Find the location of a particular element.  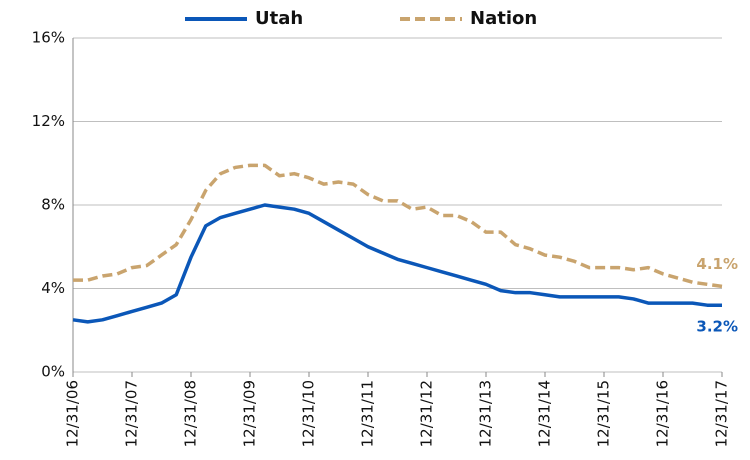

x-tick-label: 12/31/14 is located at coordinates (545, 413).